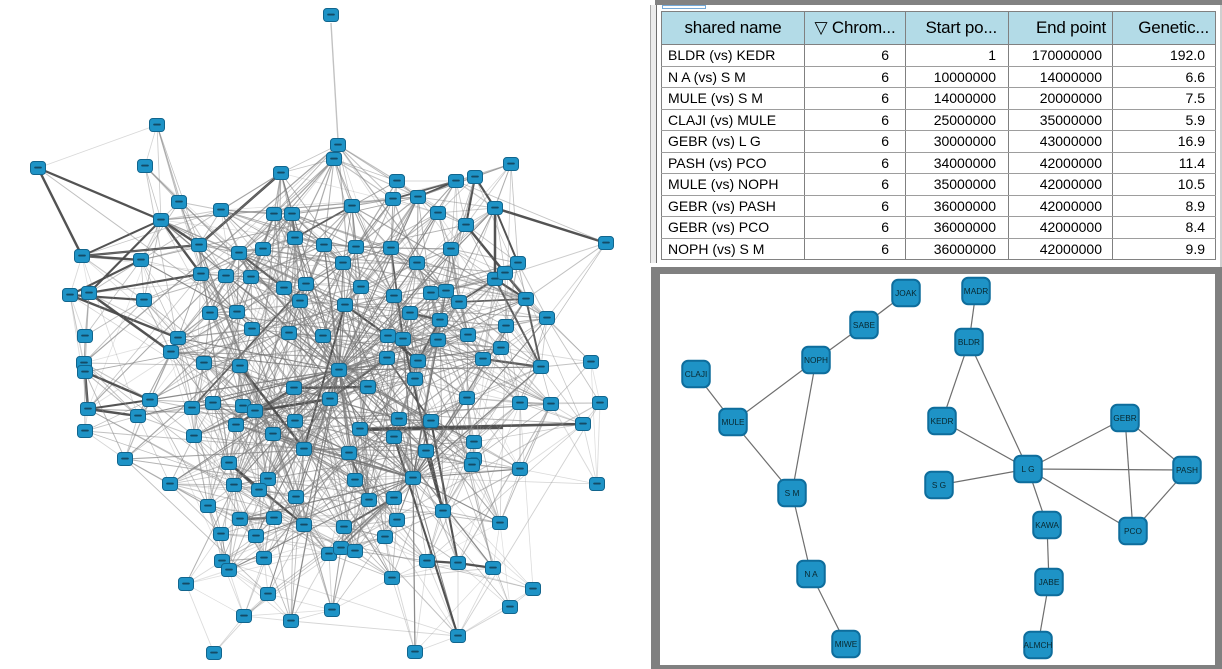 The height and width of the screenshot is (669, 1222). Describe the element at coordinates (811, 574) in the screenshot. I see `svg-text: N A` at that location.